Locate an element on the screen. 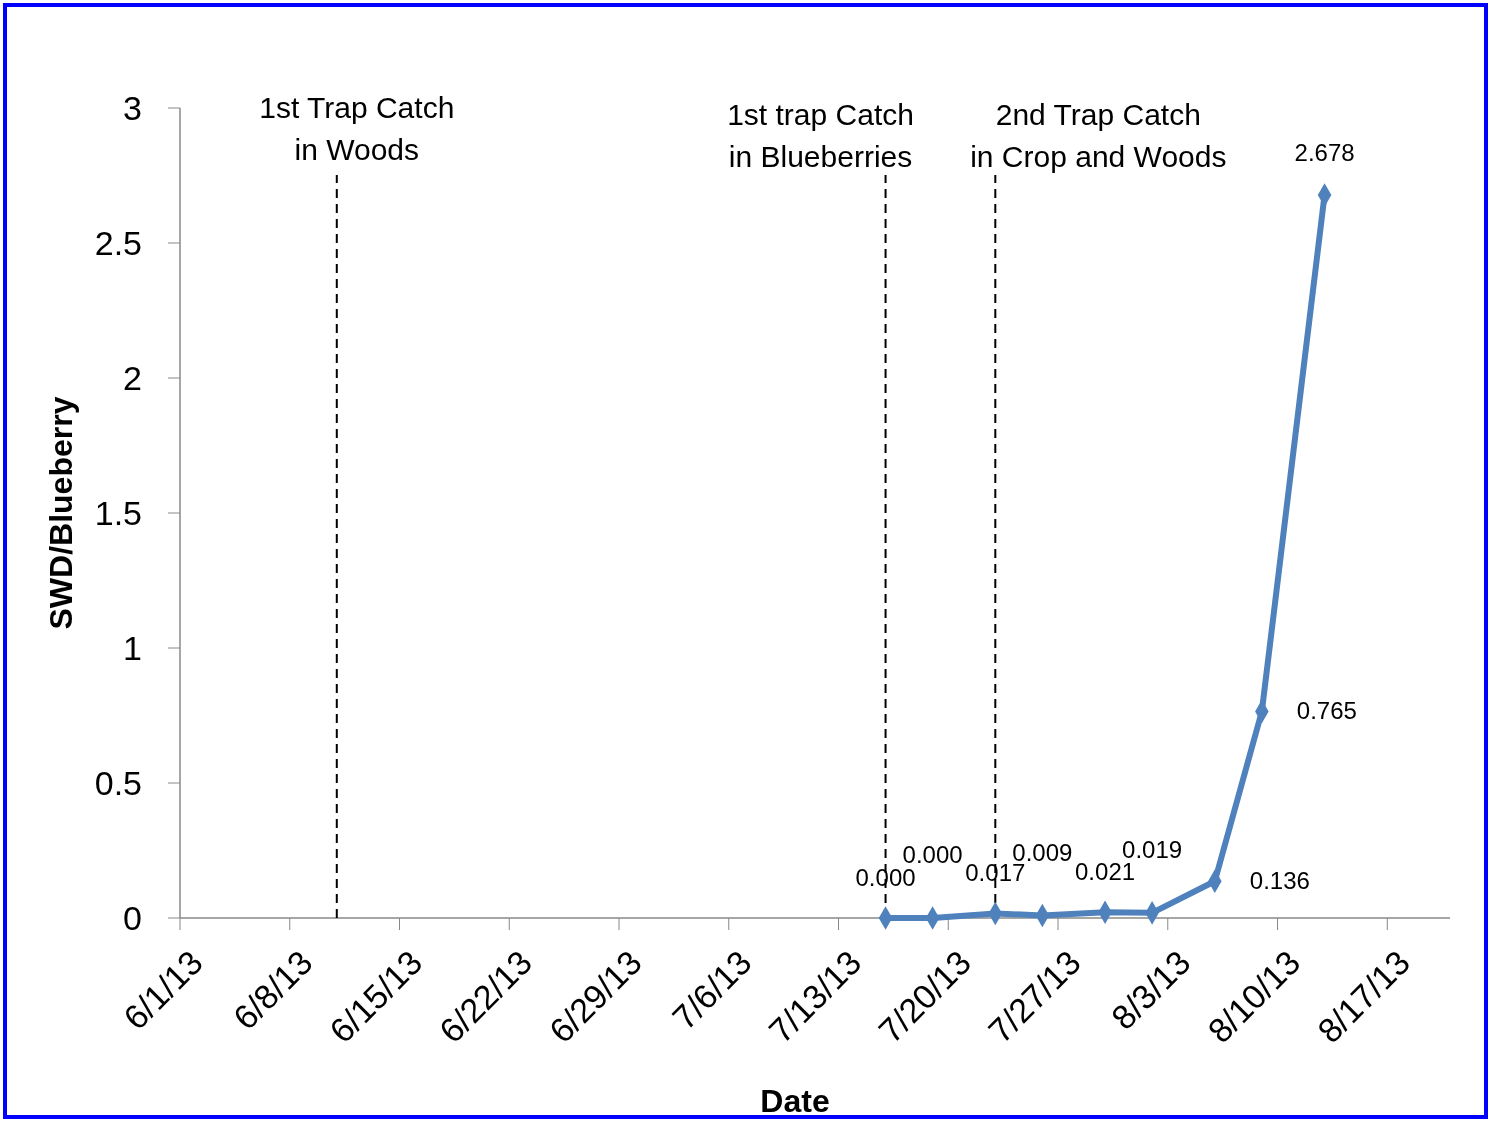 The height and width of the screenshot is (1122, 1491). y-tick-label: 3 is located at coordinates (132, 107).